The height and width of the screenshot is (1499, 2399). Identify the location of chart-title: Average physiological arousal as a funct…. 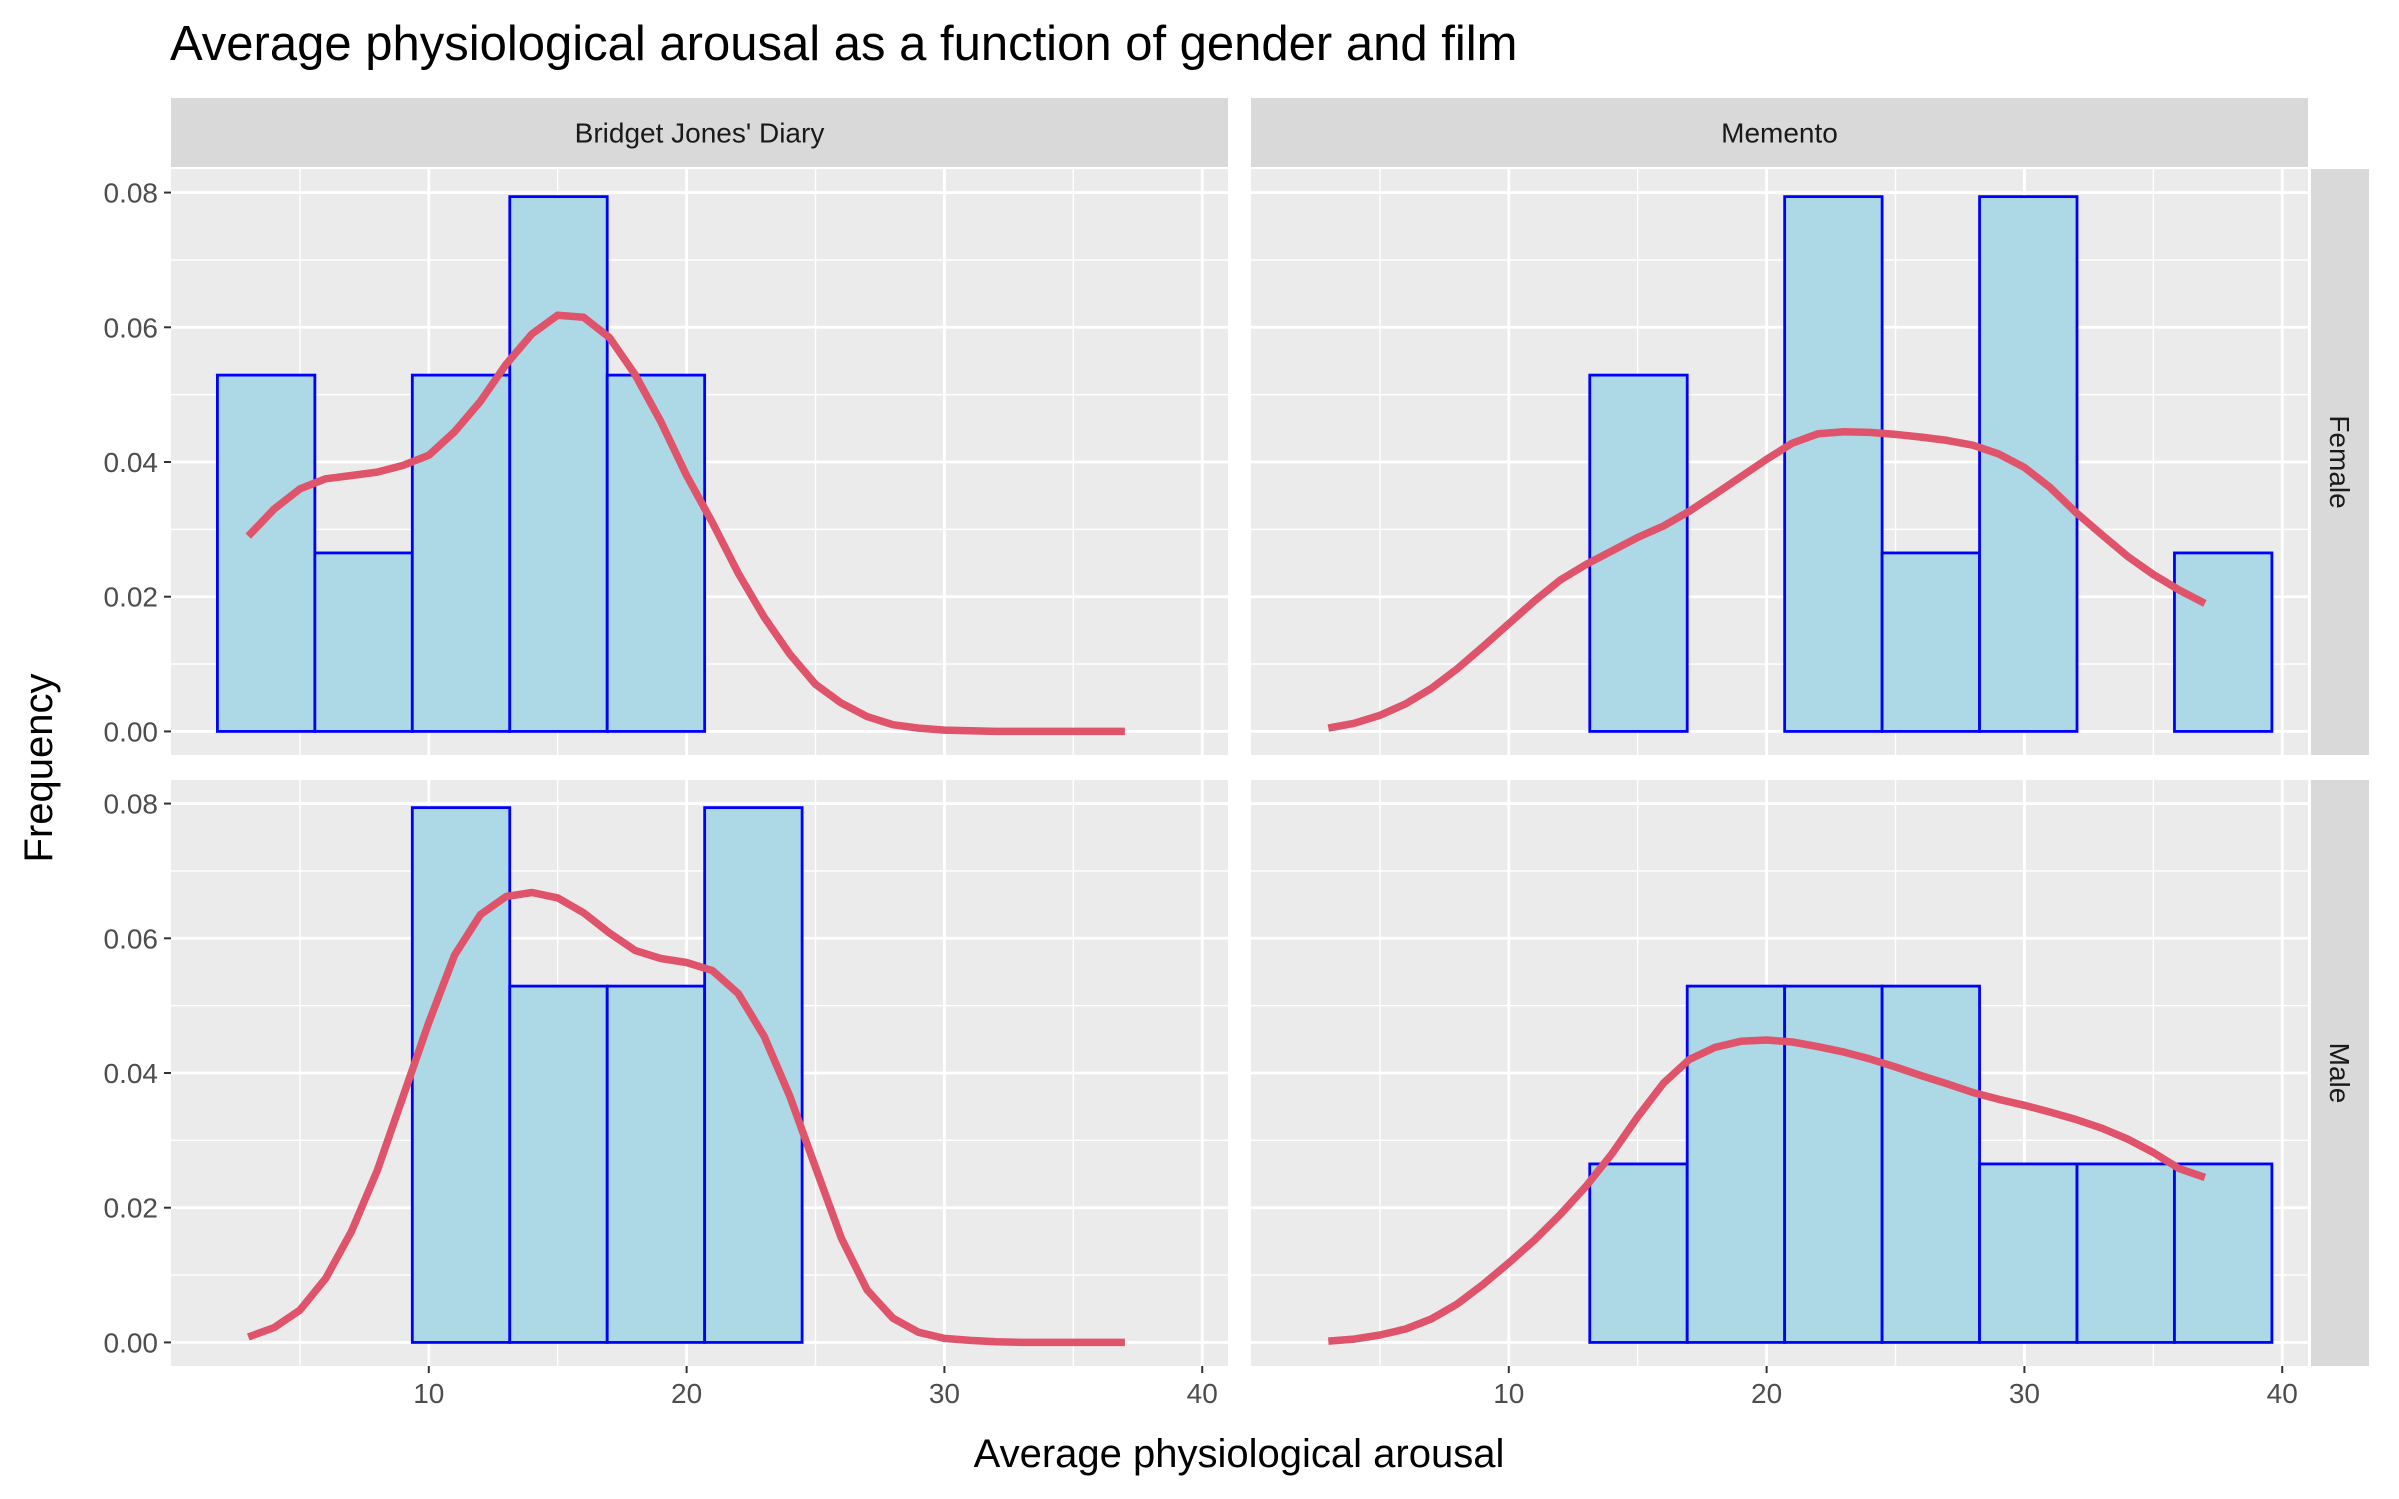
(843, 44).